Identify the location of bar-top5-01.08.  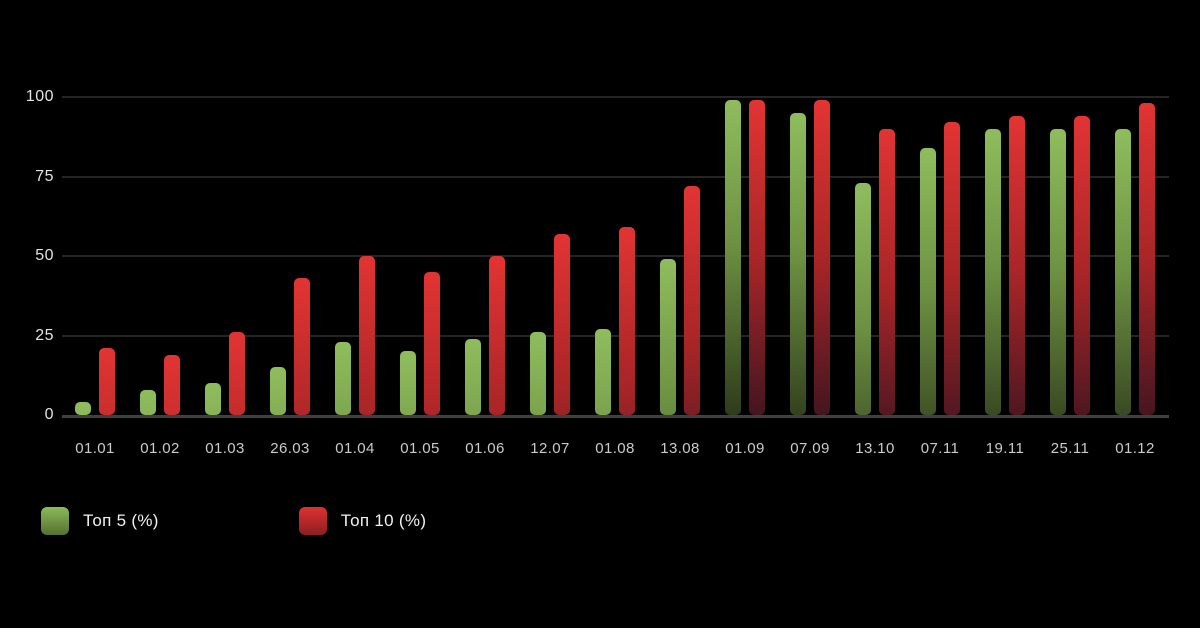
(603, 372).